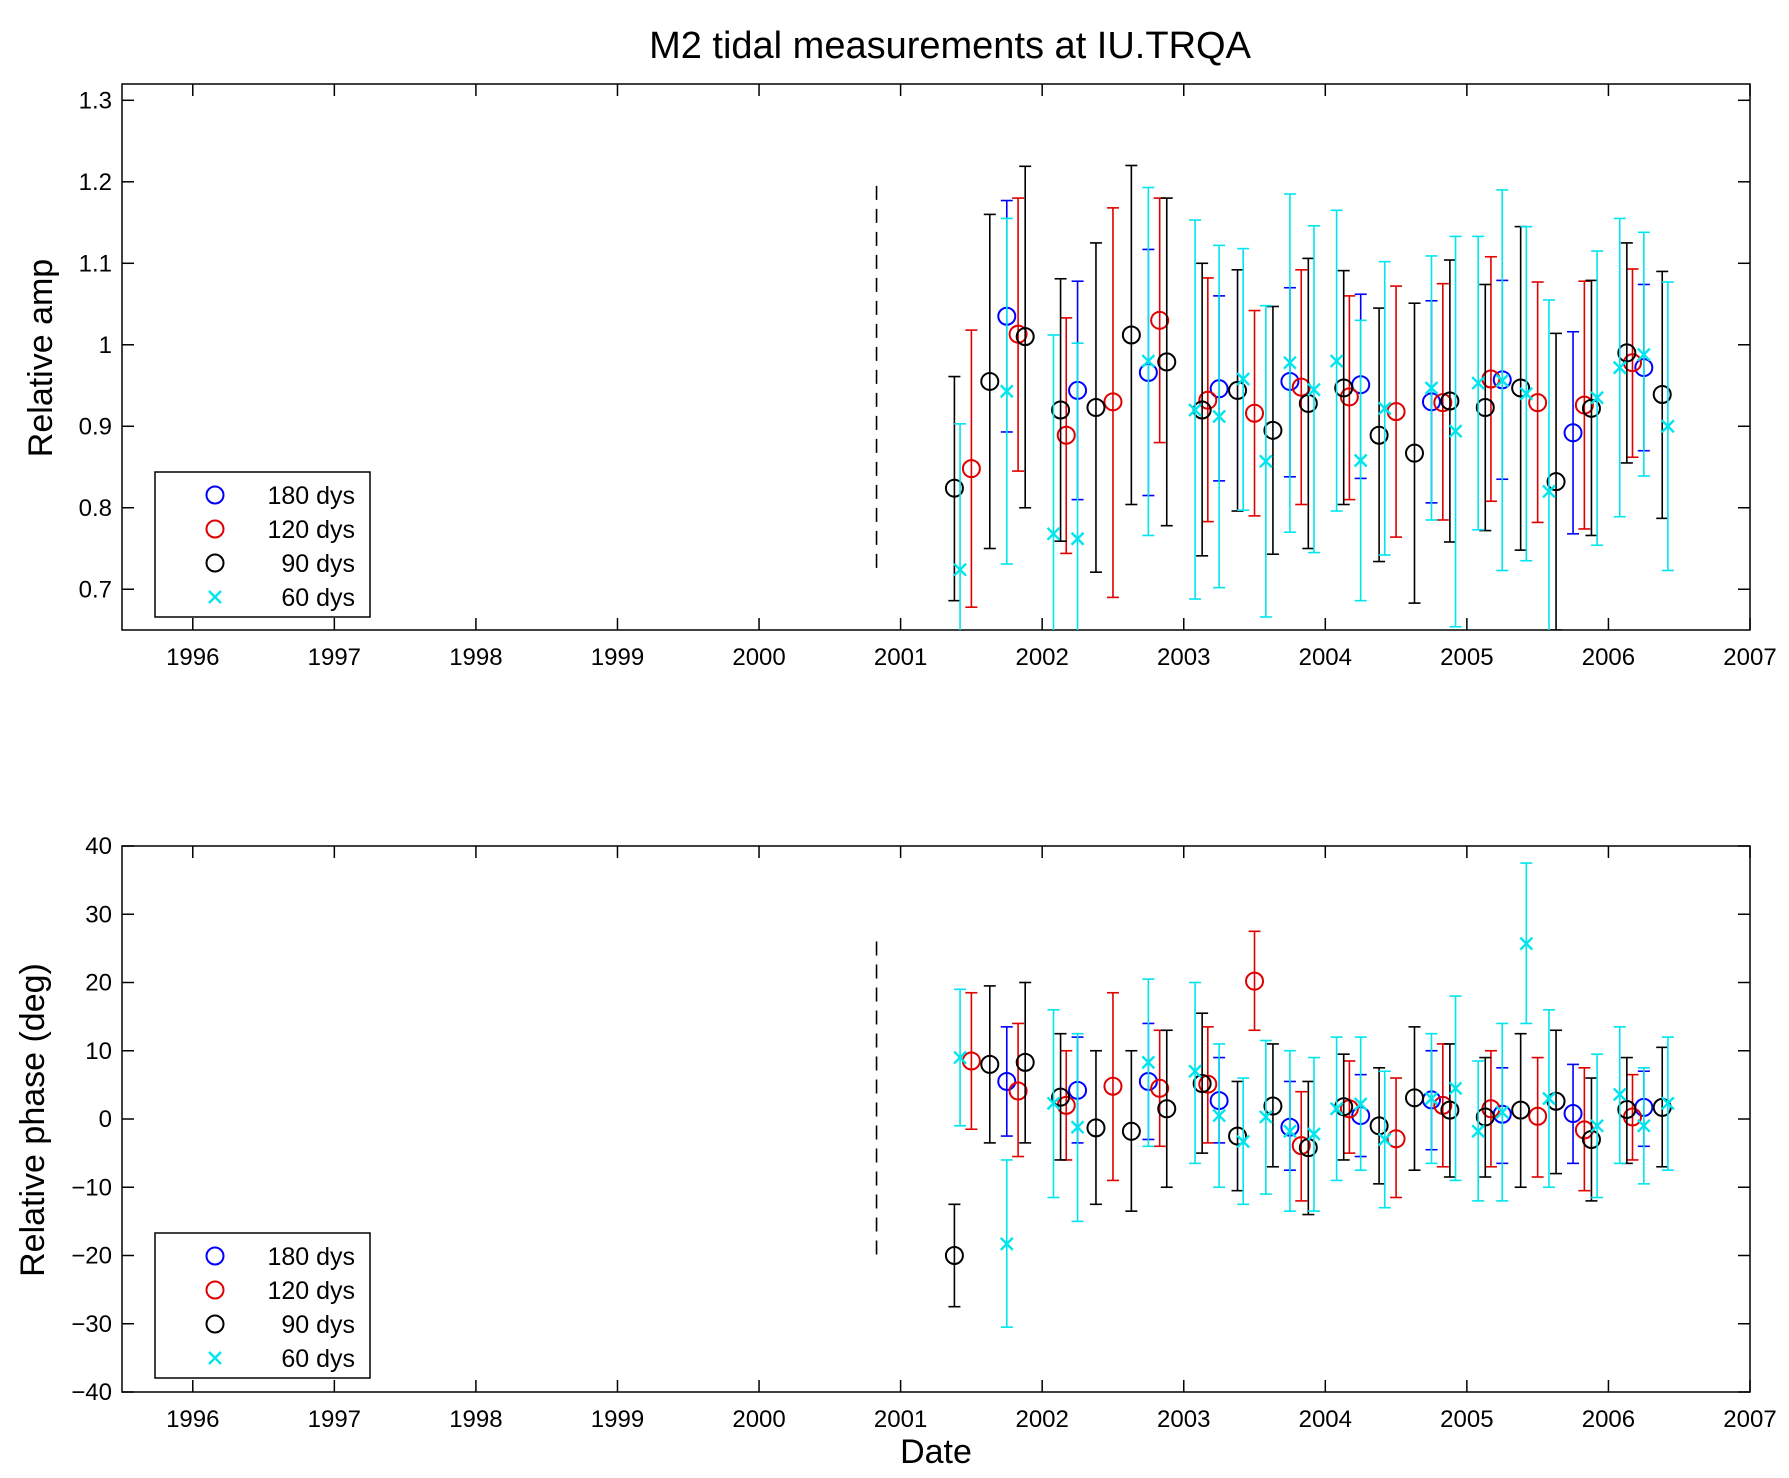  I want to click on y-axis-label-amp: Relative amp, so click(41, 358).